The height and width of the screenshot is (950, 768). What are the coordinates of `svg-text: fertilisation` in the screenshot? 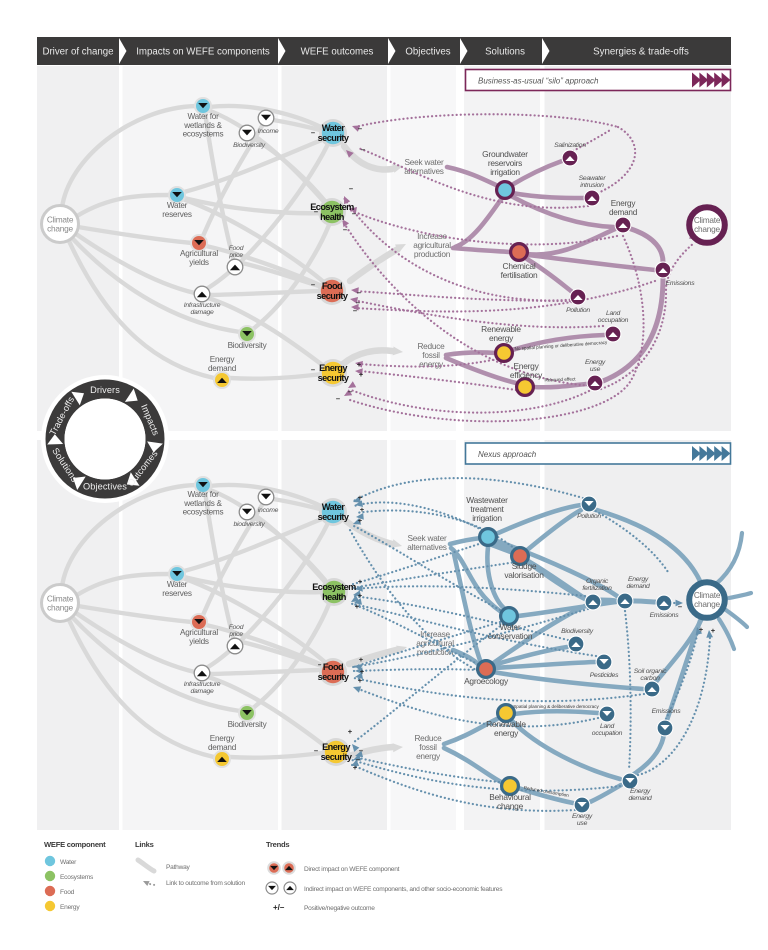 It's located at (519, 275).